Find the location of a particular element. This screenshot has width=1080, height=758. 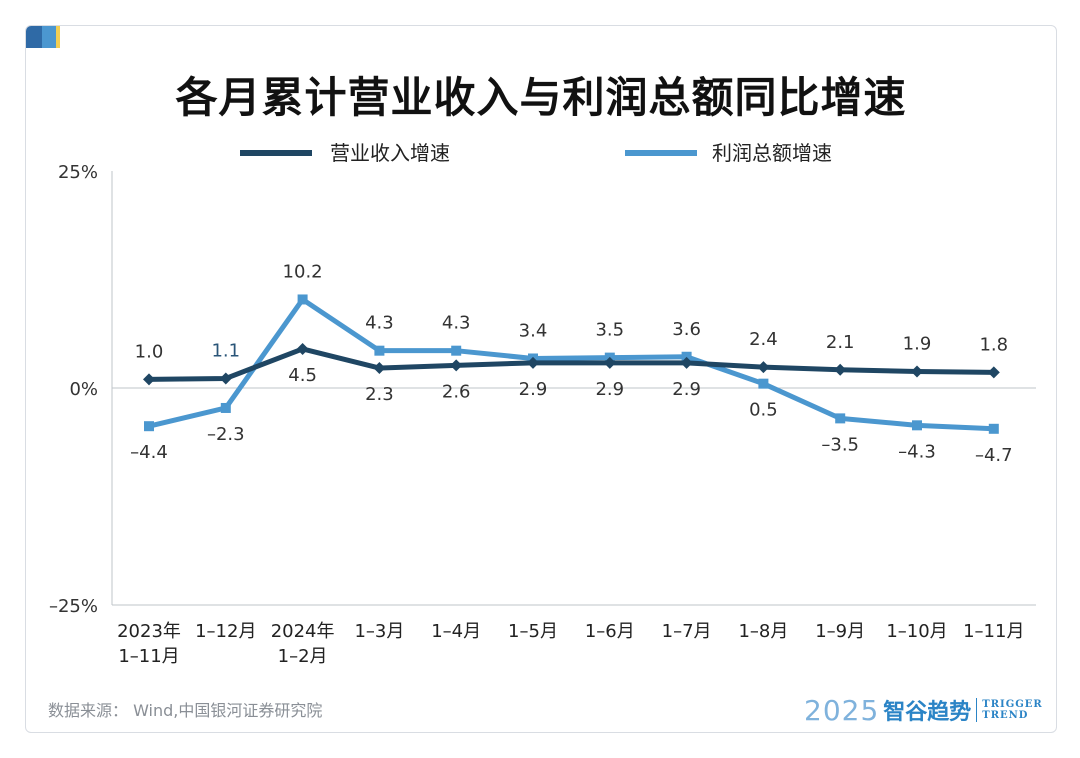

y-tick-label: –25% is located at coordinates (73, 606).